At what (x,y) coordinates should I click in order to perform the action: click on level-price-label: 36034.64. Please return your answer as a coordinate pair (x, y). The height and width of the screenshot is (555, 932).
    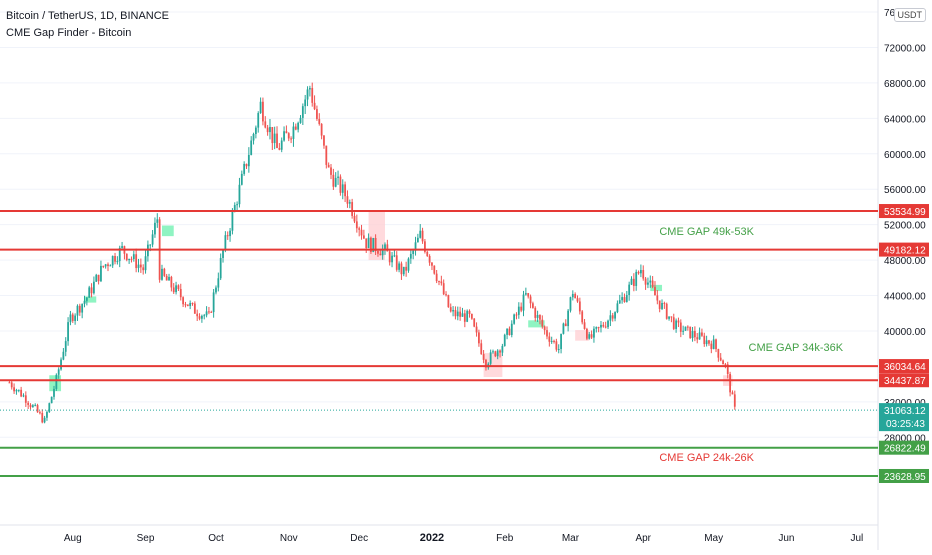
    Looking at the image, I should click on (905, 367).